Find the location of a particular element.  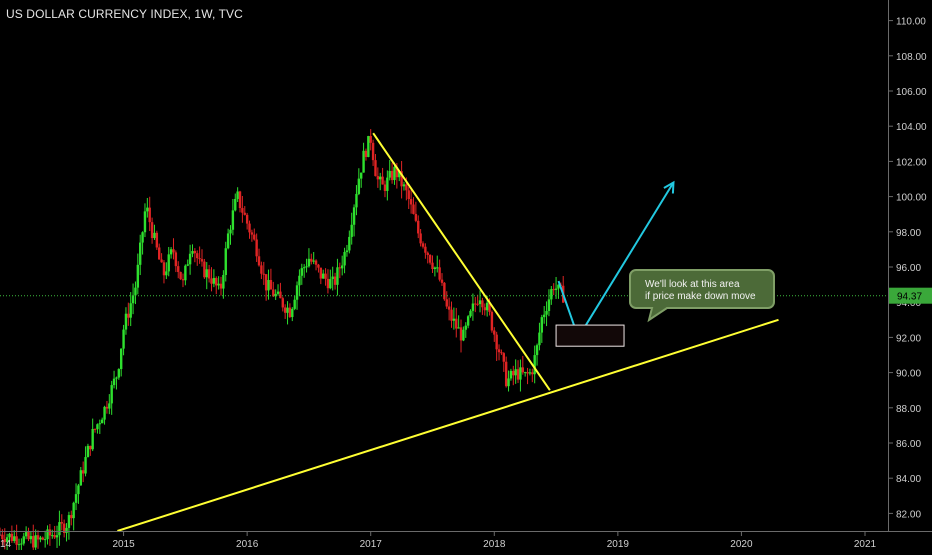

y-tick-label: 110.00 is located at coordinates (911, 22).